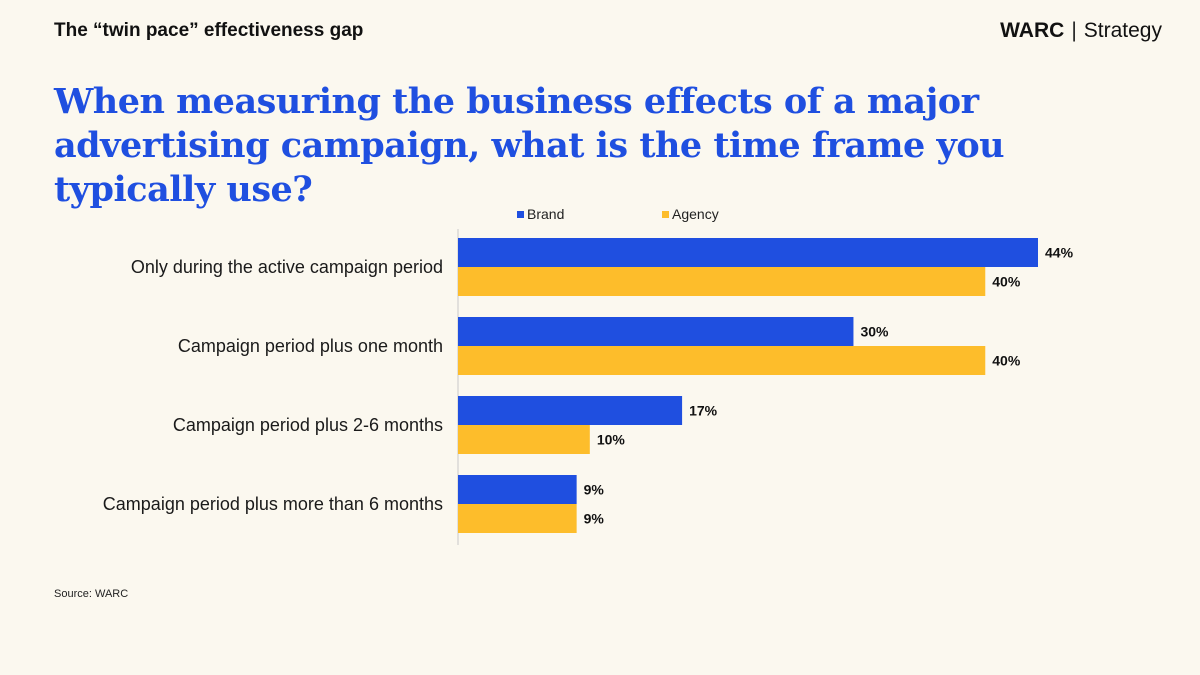  Describe the element at coordinates (91, 594) in the screenshot. I see `source-note: Source: WARC` at that location.